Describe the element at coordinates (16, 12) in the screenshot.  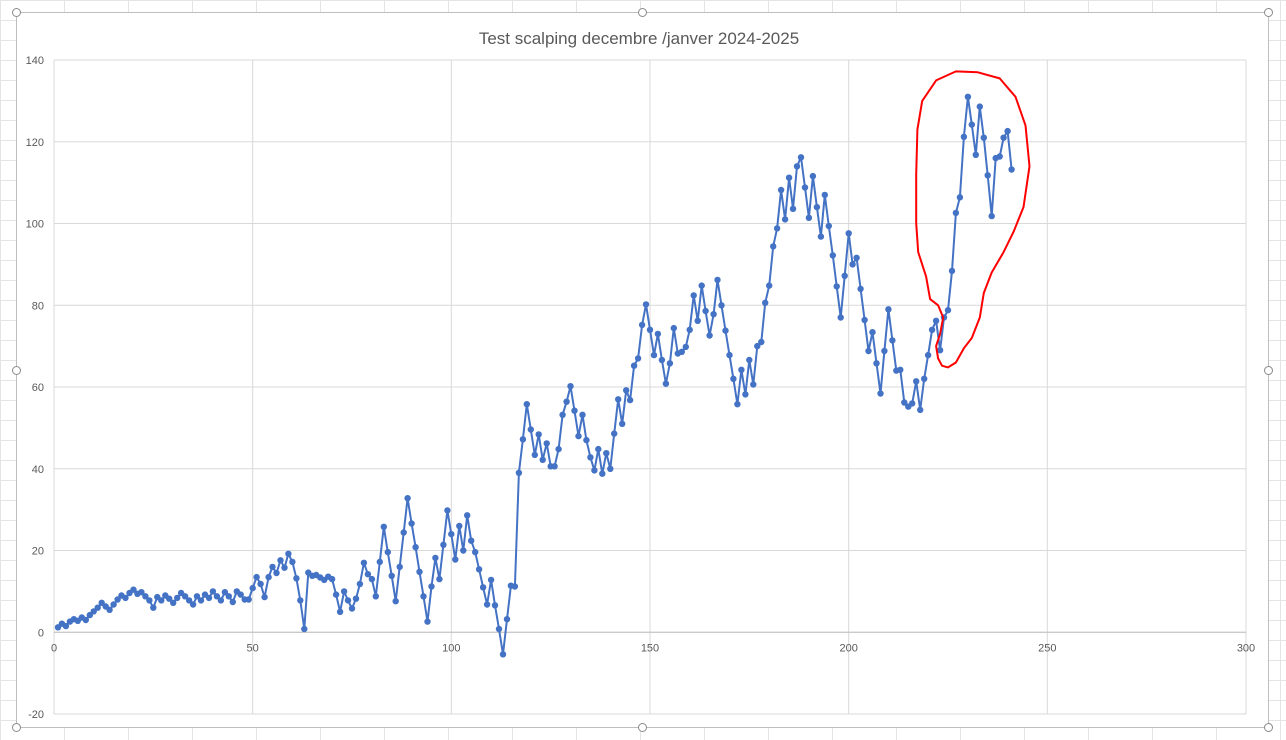
I see `resize-handle-top-left` at that location.